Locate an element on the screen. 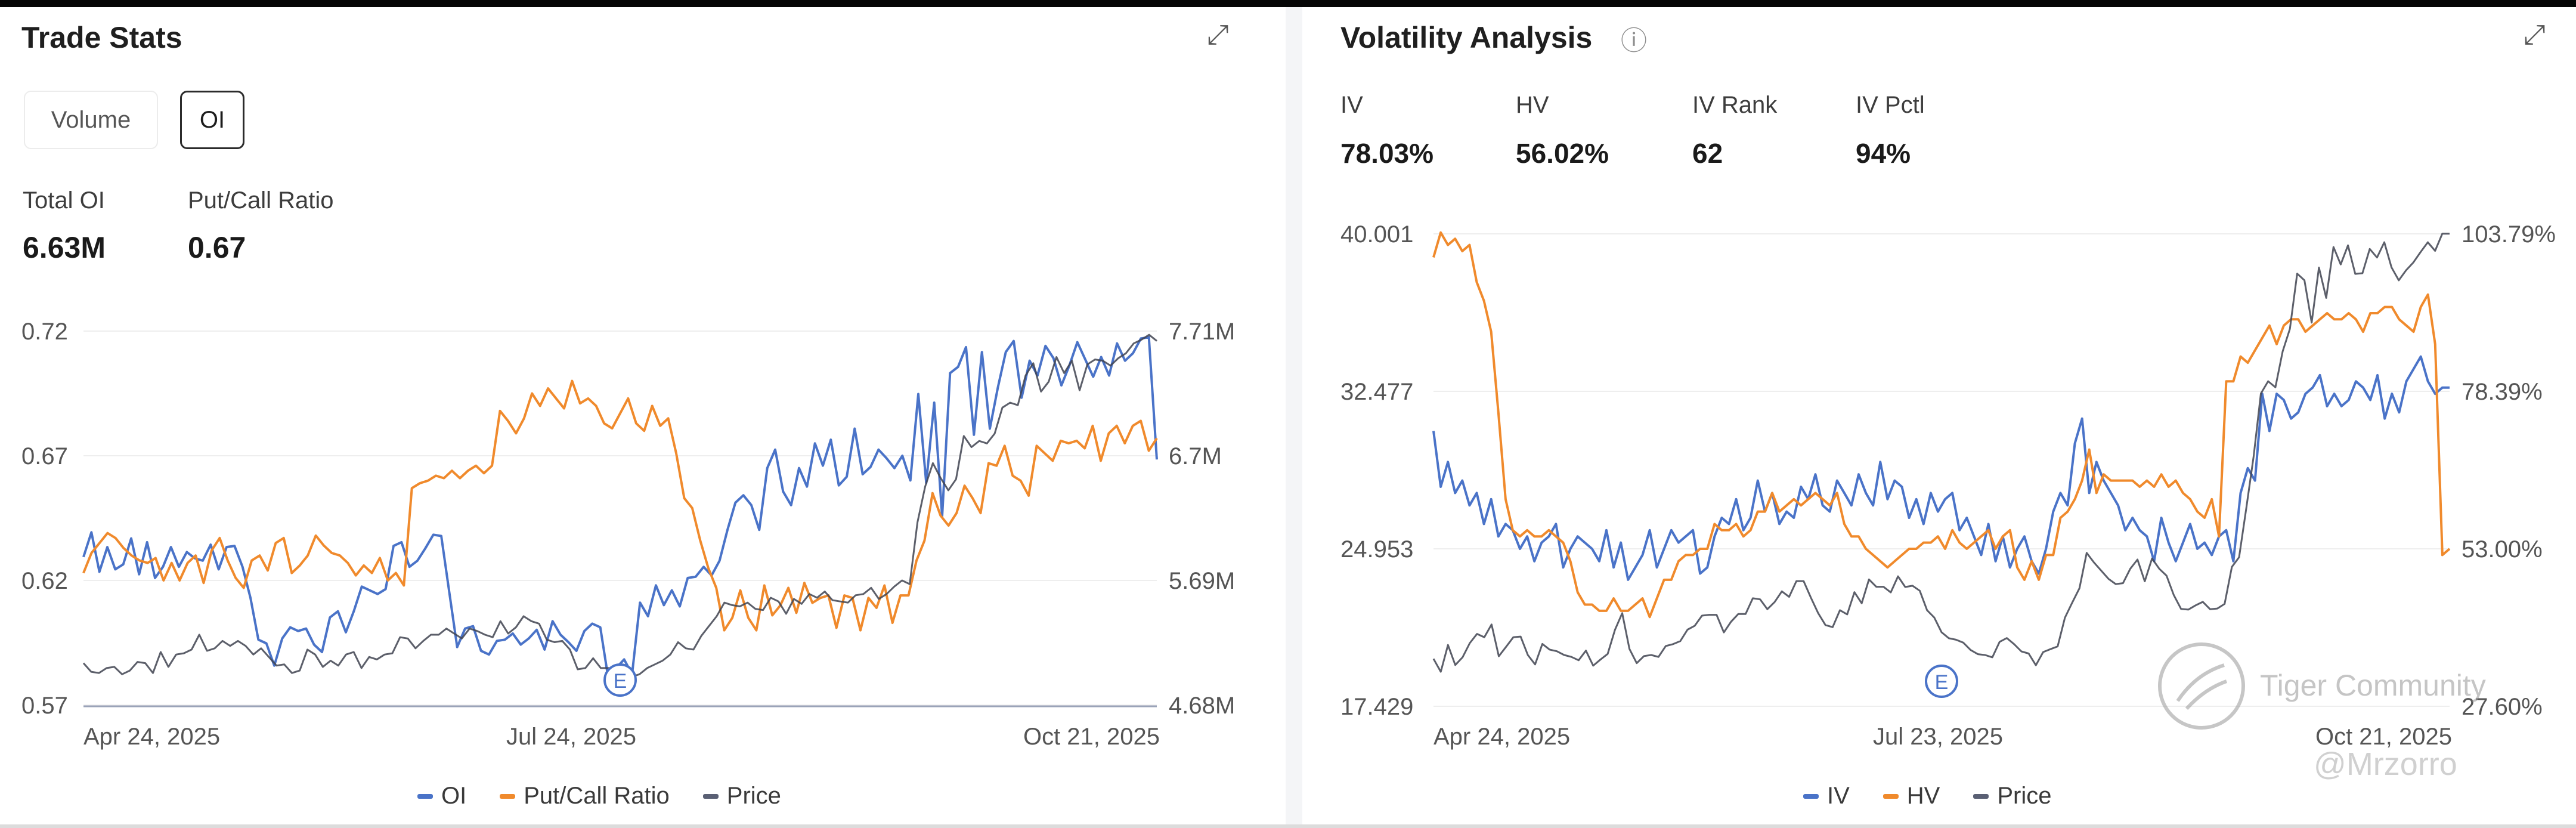 The image size is (2576, 828). iv-pctl-value: 94% is located at coordinates (1883, 153).